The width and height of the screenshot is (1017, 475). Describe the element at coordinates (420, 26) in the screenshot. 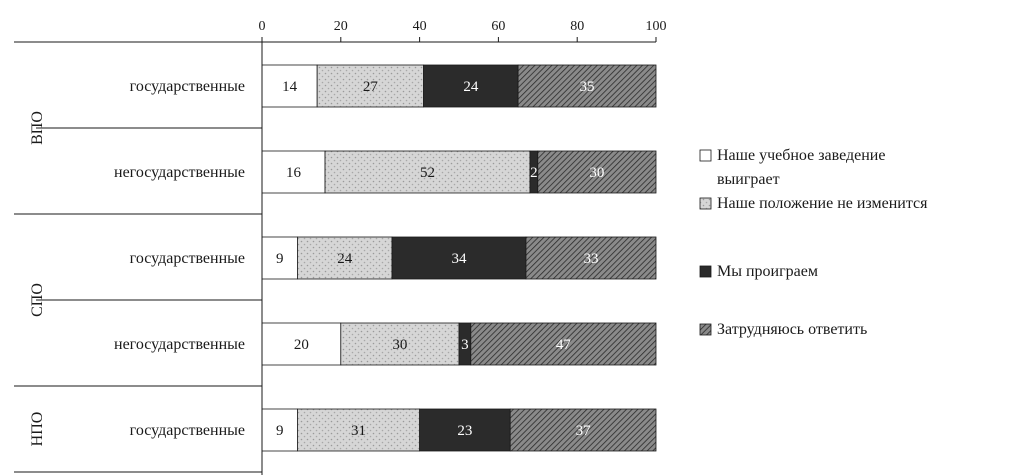

I see `x-tick-label: 40` at that location.